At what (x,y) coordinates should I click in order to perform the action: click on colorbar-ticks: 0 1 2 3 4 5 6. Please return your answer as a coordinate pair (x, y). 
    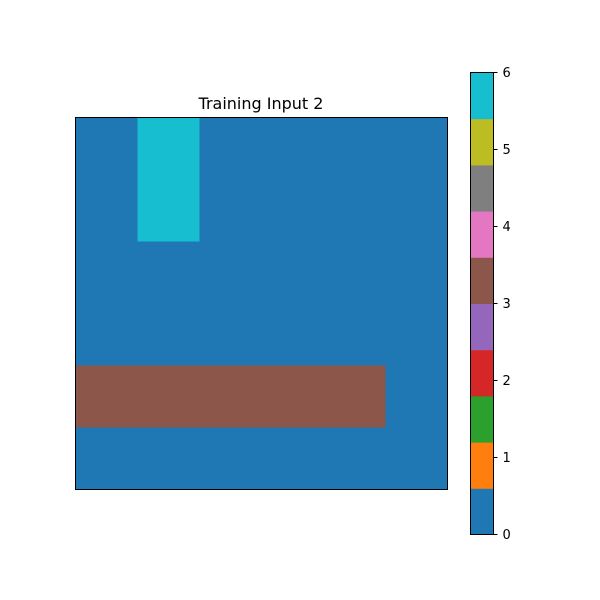
    Looking at the image, I should click on (502, 304).